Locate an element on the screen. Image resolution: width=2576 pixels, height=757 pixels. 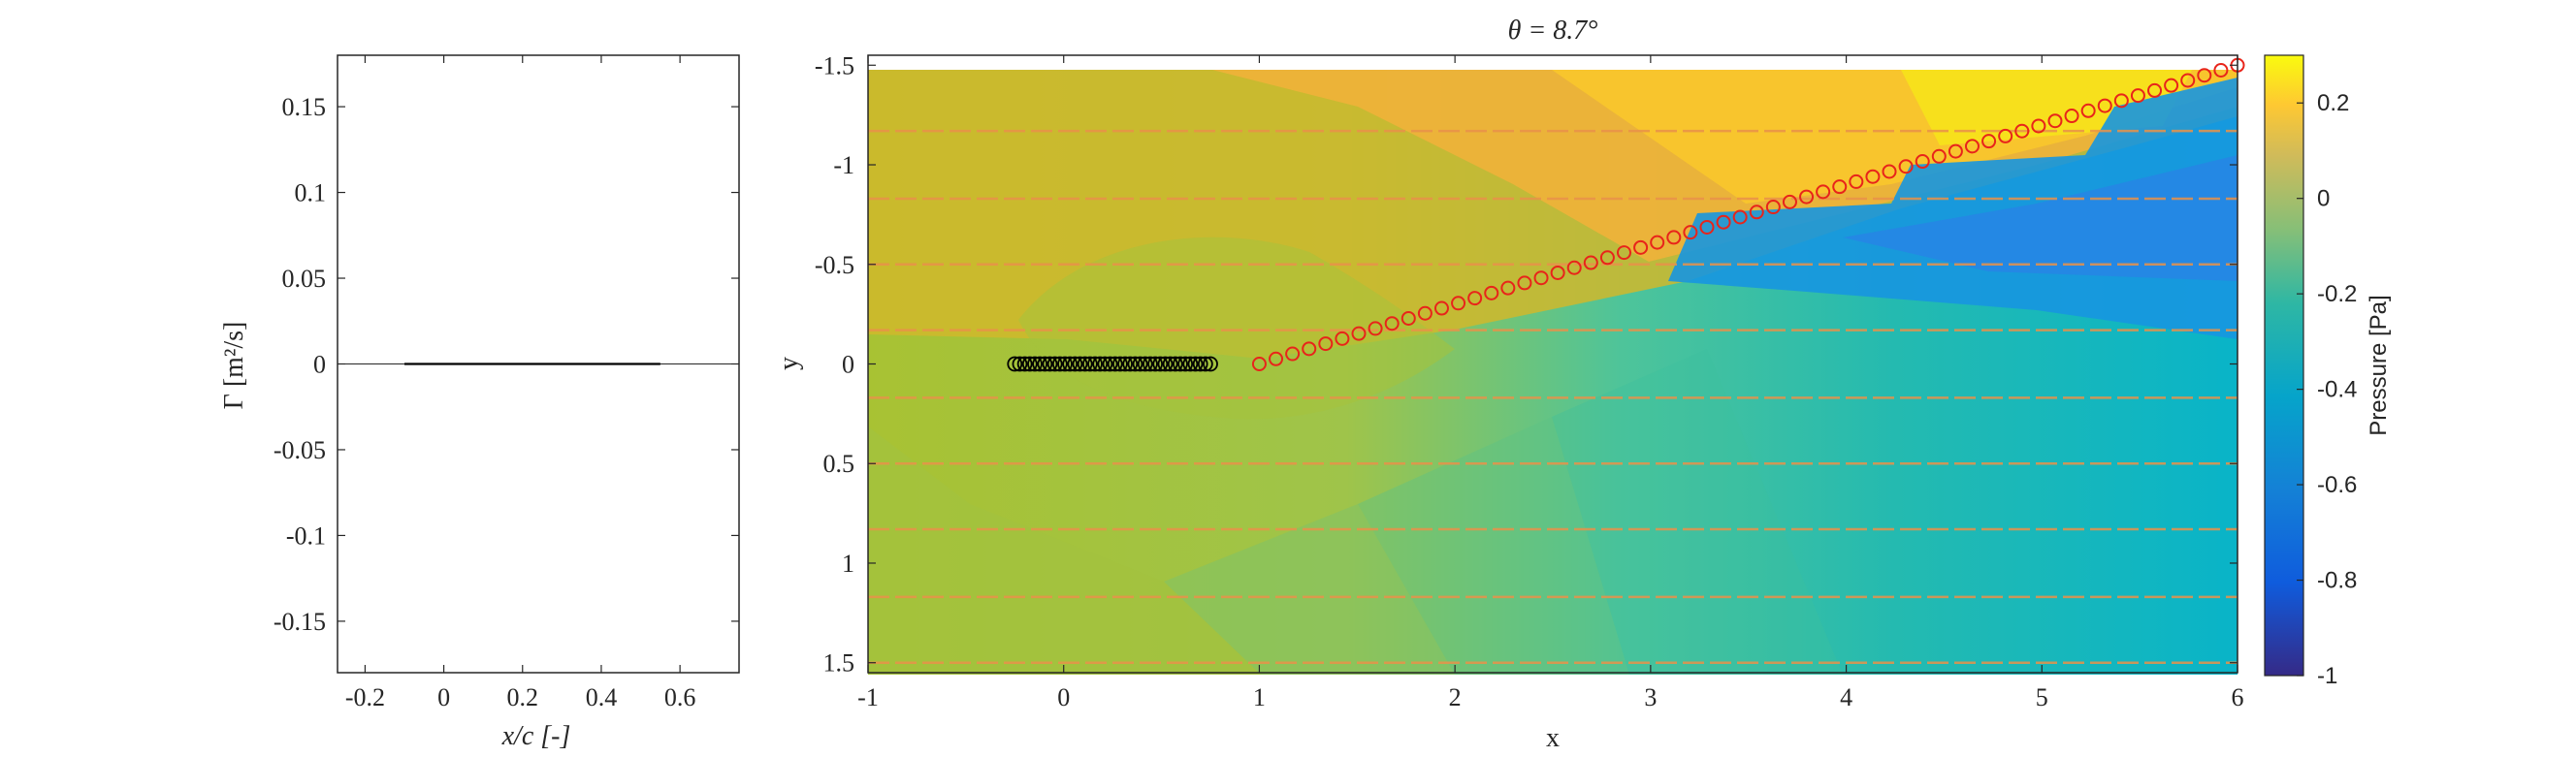
right-y-tick-label: -1.5 is located at coordinates (834, 65).